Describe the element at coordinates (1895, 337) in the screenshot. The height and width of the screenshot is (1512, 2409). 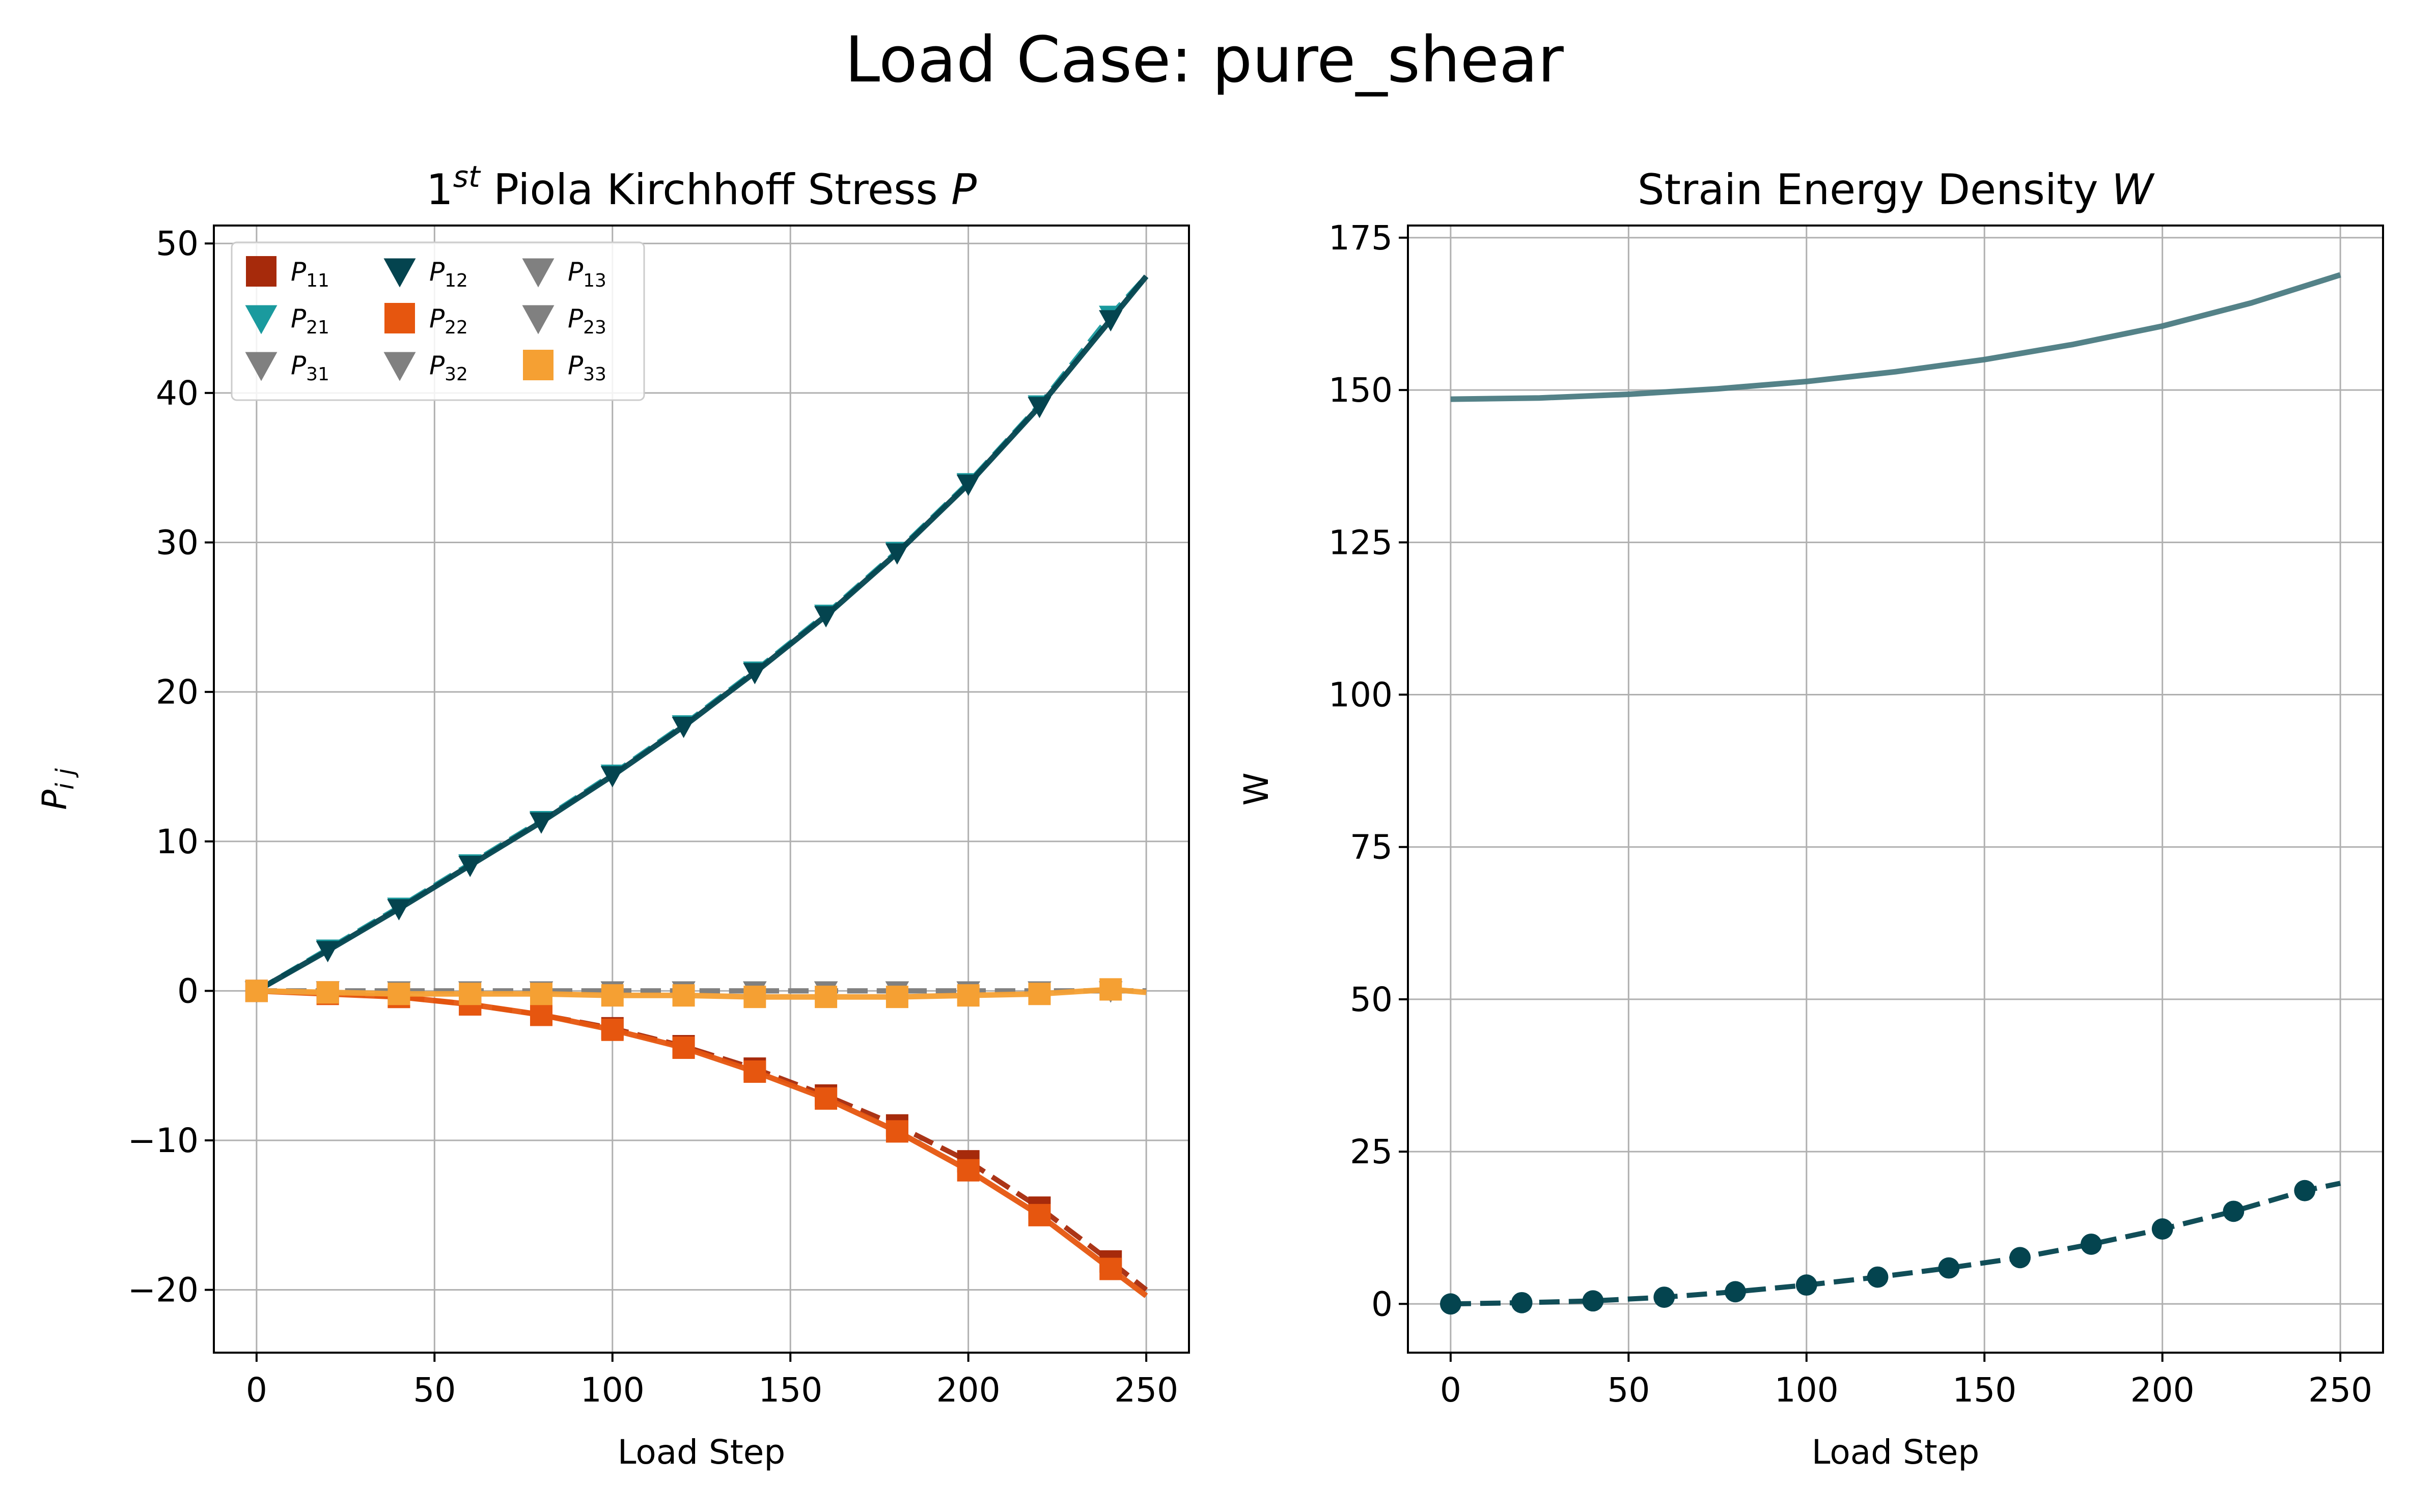
I see `series-0-line` at that location.